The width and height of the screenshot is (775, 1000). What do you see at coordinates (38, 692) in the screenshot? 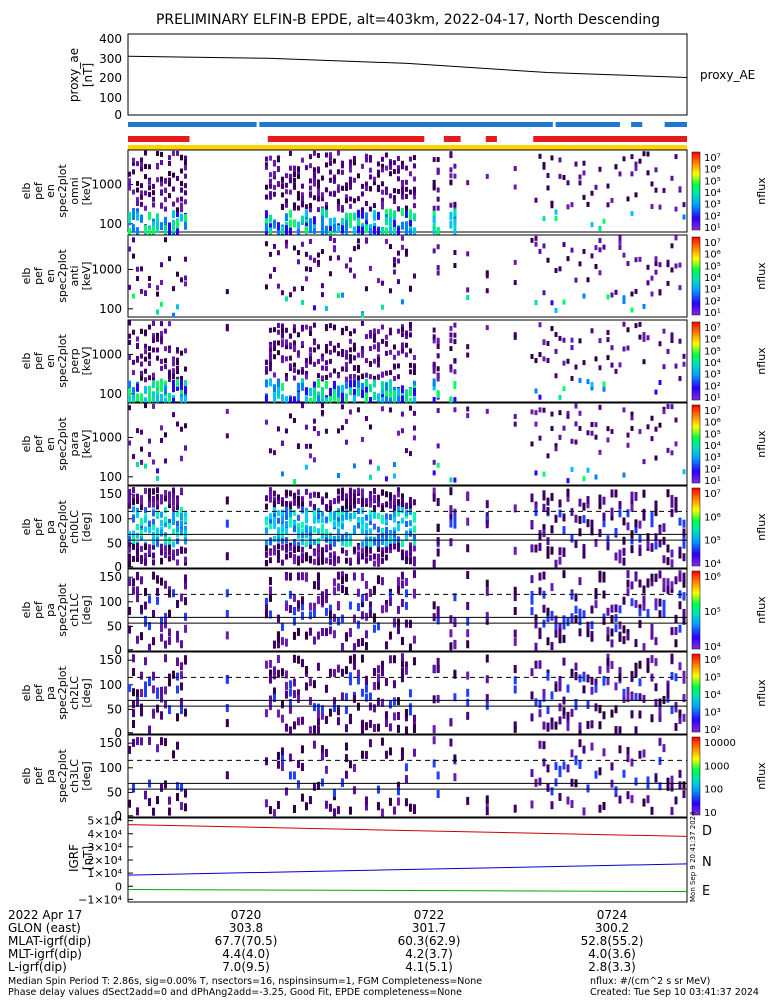
I see `panel-ylabel: pef` at bounding box center [38, 692].